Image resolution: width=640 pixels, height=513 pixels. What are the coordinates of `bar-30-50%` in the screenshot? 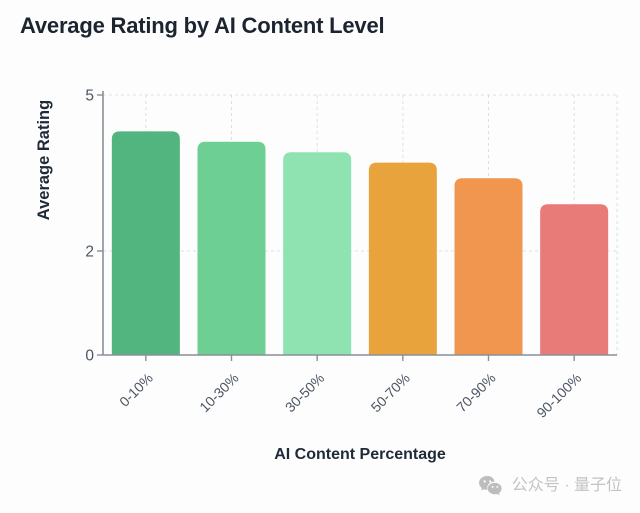 It's located at (317, 253).